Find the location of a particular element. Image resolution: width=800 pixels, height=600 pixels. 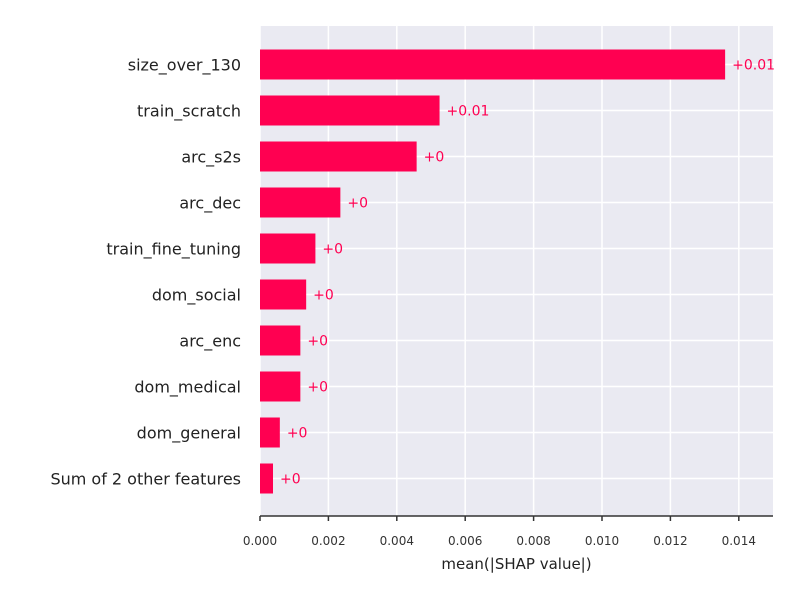

category-label-0: size_over_130 is located at coordinates (184, 66).